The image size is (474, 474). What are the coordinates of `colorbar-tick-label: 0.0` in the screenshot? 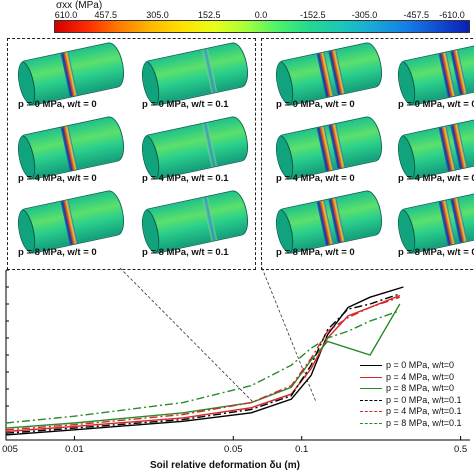 It's located at (261, 15).